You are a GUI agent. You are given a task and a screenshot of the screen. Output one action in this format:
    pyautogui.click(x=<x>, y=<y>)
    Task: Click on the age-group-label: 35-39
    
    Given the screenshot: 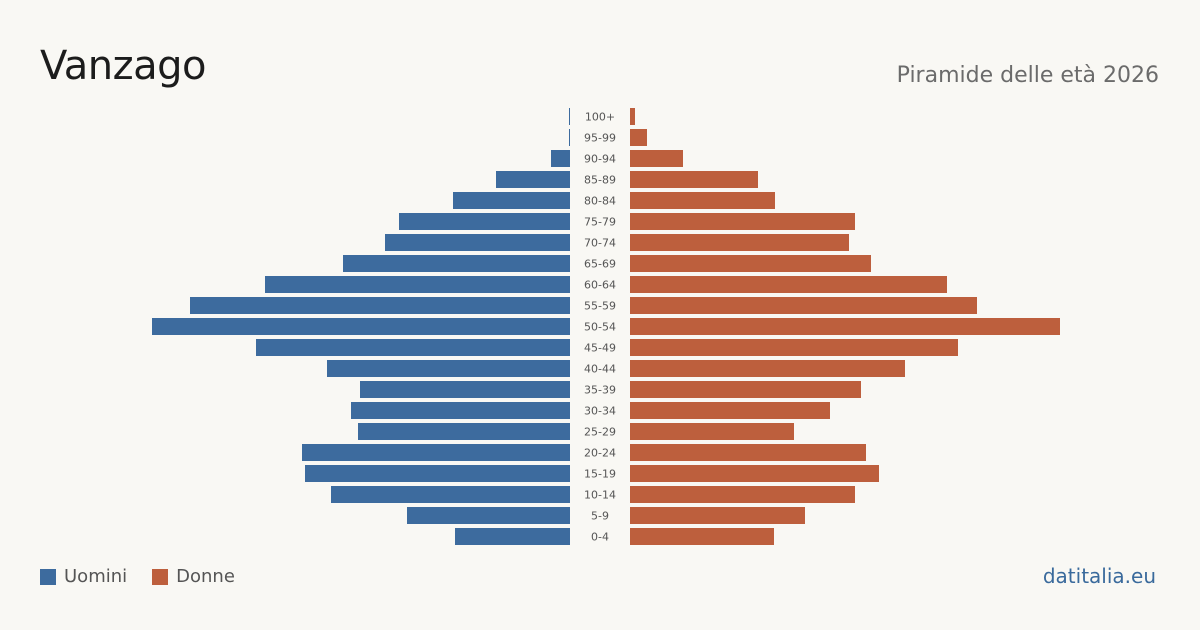 What is the action you would take?
    pyautogui.click(x=600, y=390)
    